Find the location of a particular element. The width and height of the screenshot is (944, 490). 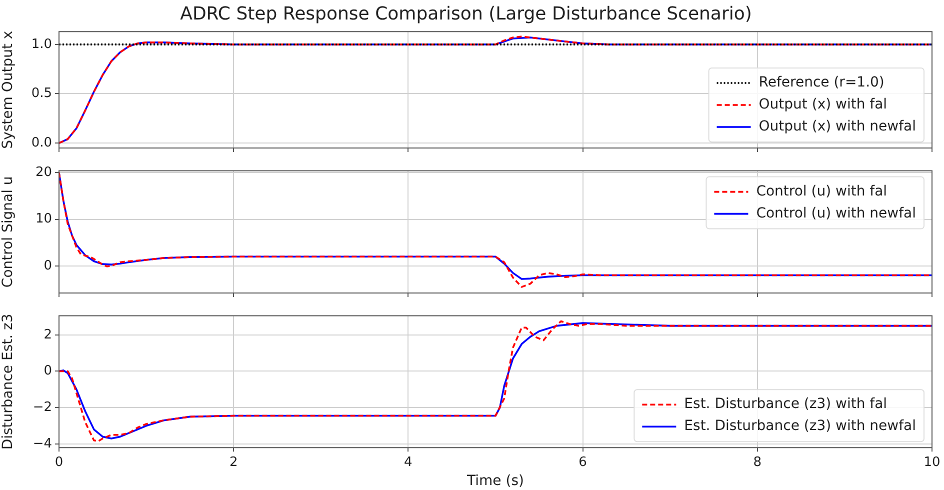

x-axis-title: Time (s) is located at coordinates (495, 481).